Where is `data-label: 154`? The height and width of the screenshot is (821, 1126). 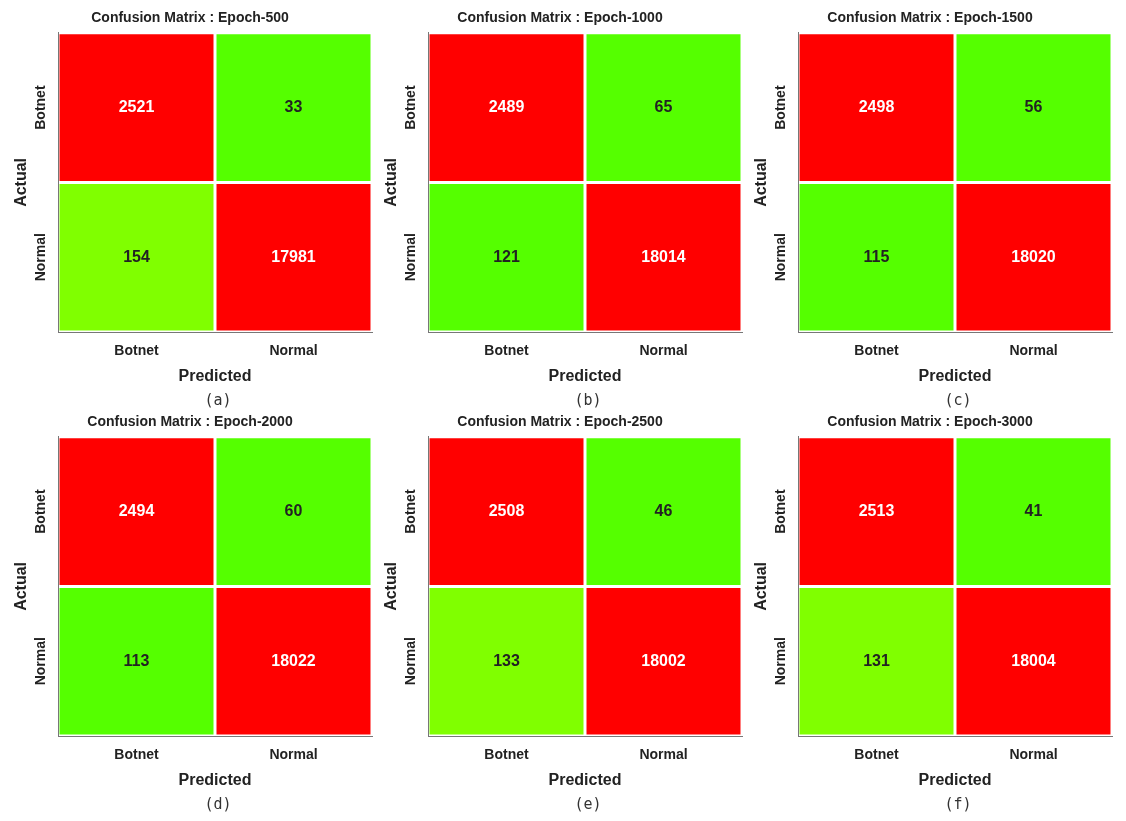
data-label: 154 is located at coordinates (136, 256).